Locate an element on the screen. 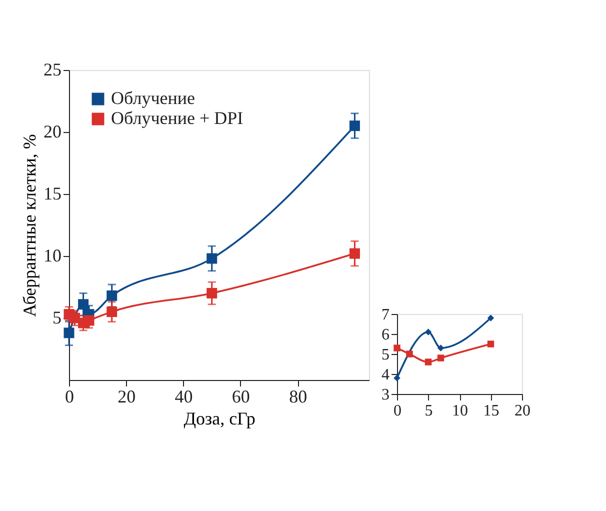  x-tick-label: 15 is located at coordinates (491, 411).